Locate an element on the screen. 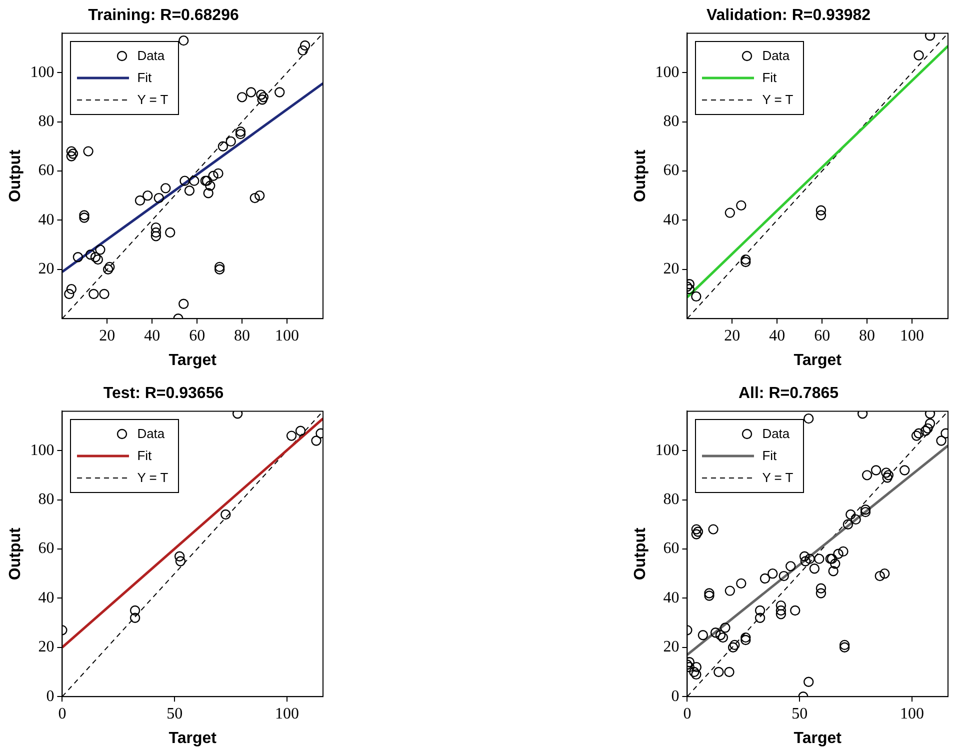  chart-title: All: R=0.7865 is located at coordinates (788, 393).